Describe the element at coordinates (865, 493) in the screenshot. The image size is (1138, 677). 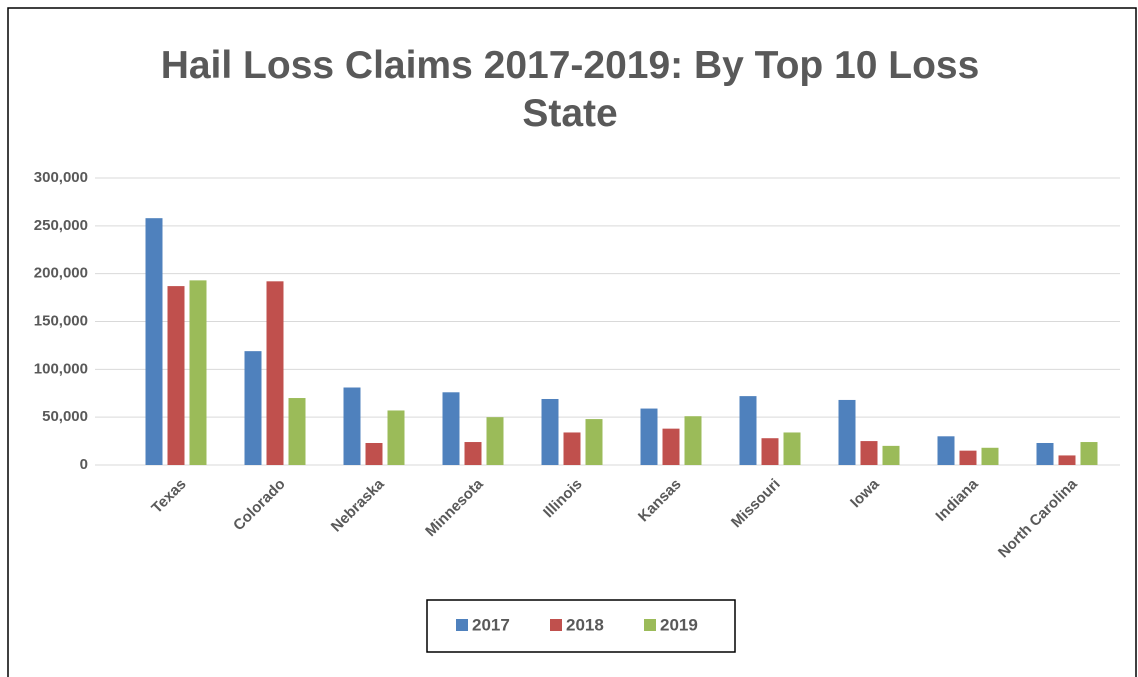
I see `x-tick-label: Iowa` at that location.